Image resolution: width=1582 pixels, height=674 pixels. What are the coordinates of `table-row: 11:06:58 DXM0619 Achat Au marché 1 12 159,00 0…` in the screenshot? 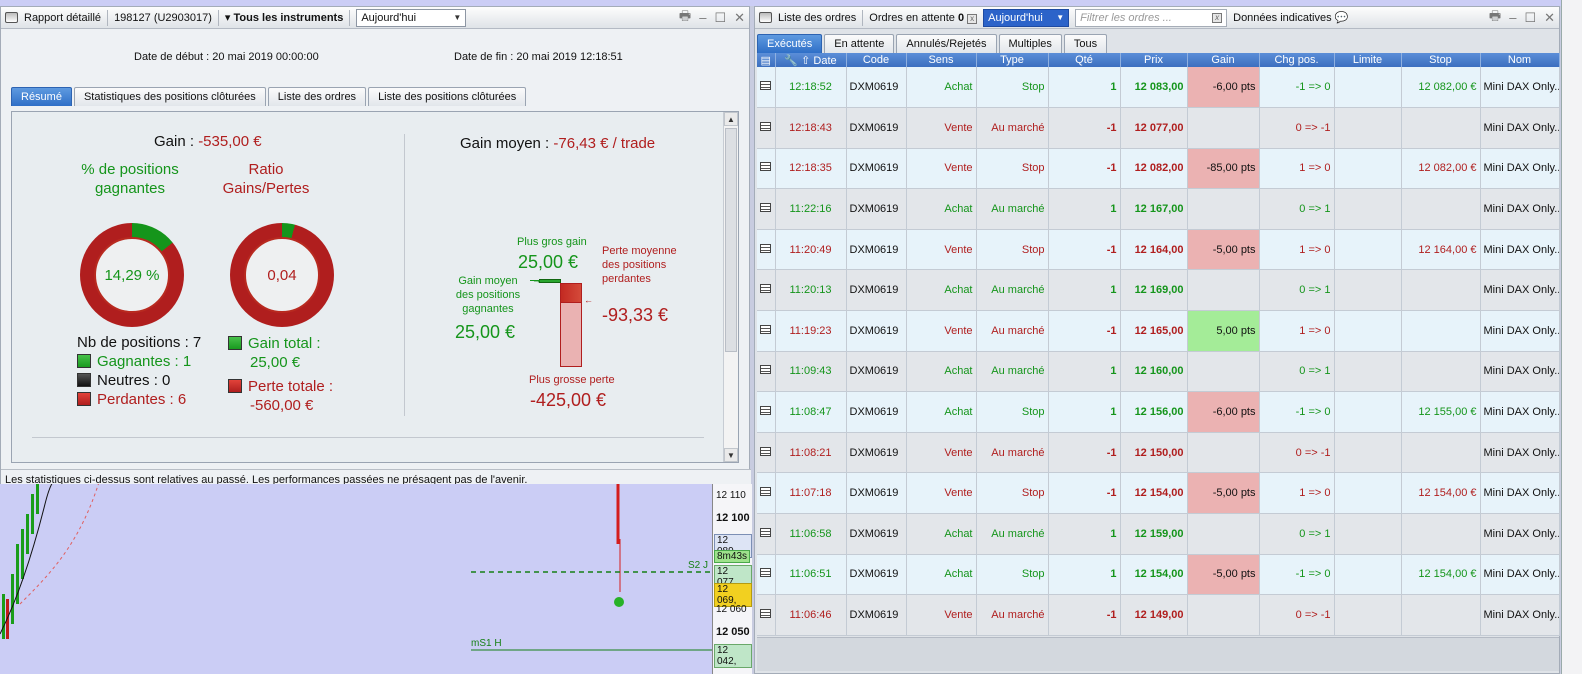 It's located at (1158, 534).